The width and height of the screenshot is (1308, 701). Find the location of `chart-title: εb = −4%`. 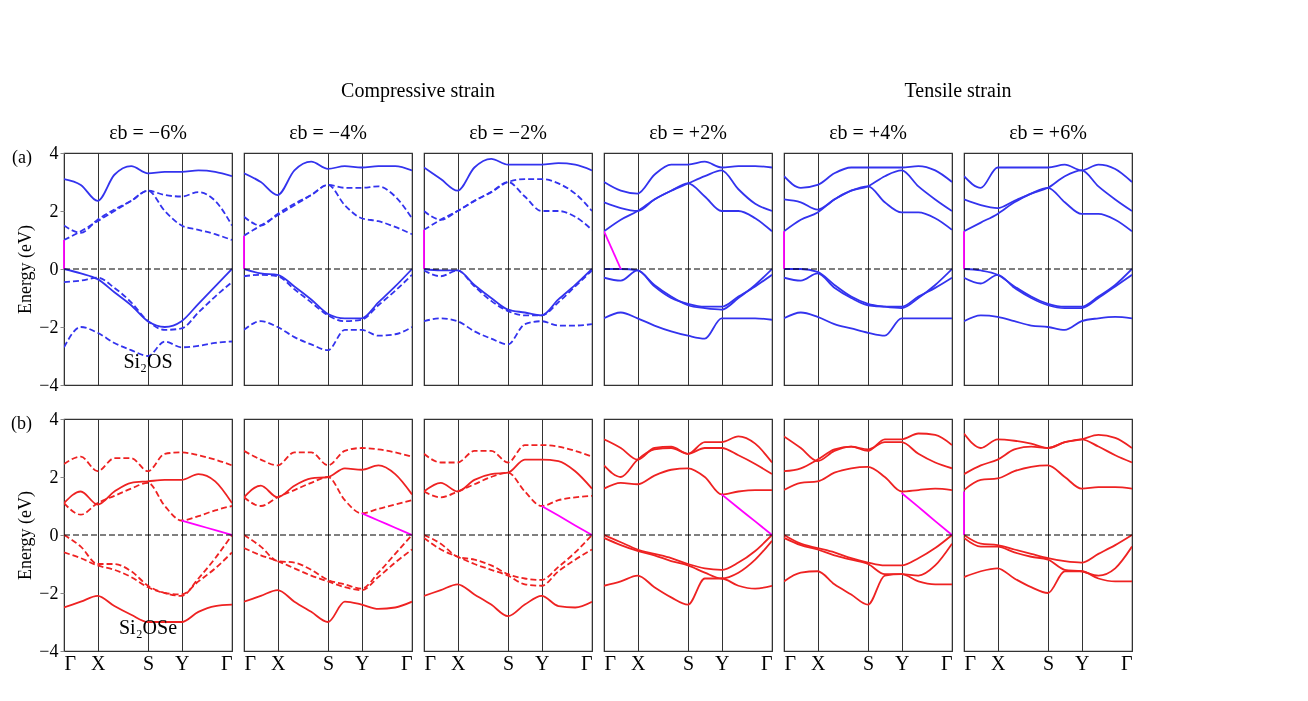

chart-title: εb = −4% is located at coordinates (328, 132).